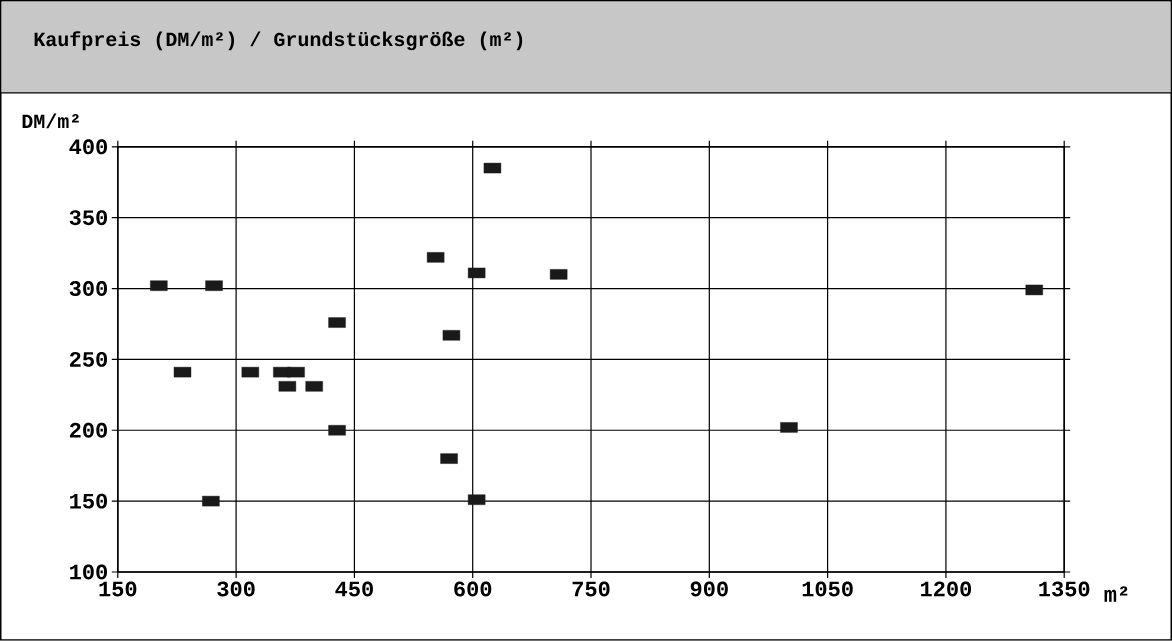 The width and height of the screenshot is (1172, 641). What do you see at coordinates (88, 430) in the screenshot?
I see `y-tick-label: 200` at bounding box center [88, 430].